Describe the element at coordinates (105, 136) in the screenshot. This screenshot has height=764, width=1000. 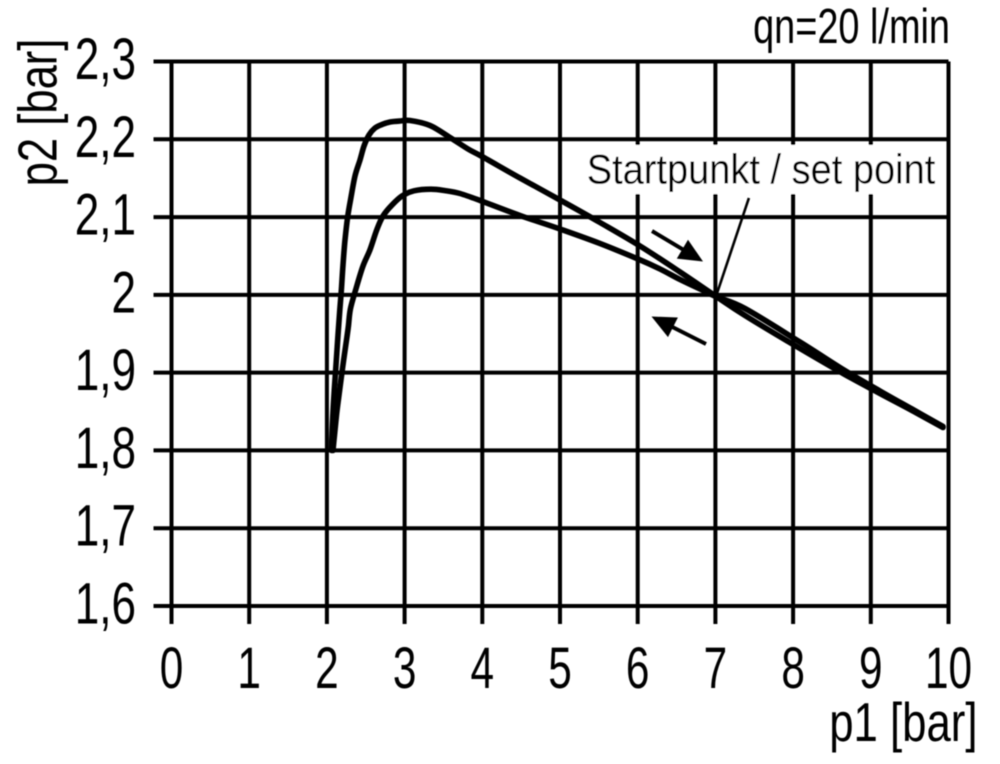
I see `svg-text: 2,2` at that location.